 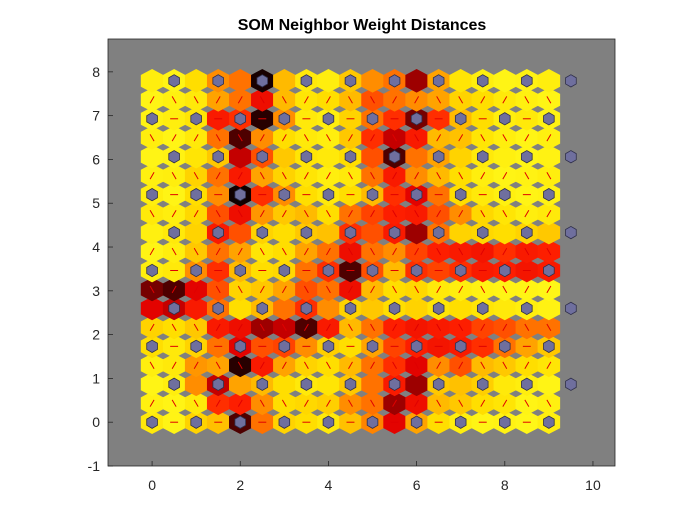 What do you see at coordinates (96, 378) in the screenshot?
I see `y-tick-label: 1` at bounding box center [96, 378].